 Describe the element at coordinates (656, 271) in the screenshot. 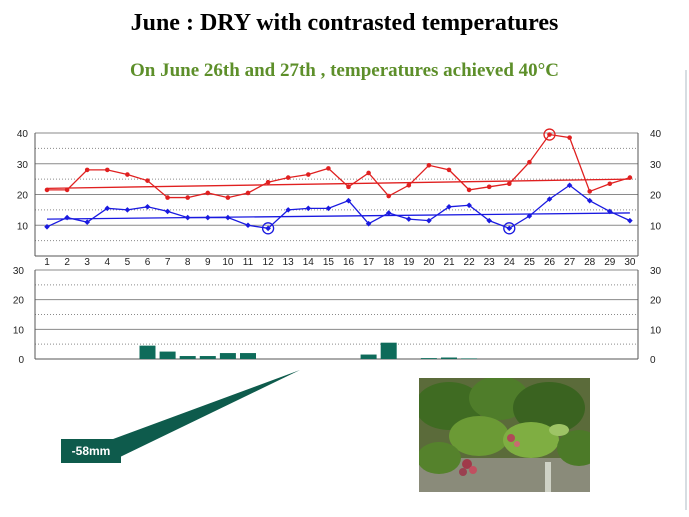

I see `rain-y-tick-label-right: 30` at that location.